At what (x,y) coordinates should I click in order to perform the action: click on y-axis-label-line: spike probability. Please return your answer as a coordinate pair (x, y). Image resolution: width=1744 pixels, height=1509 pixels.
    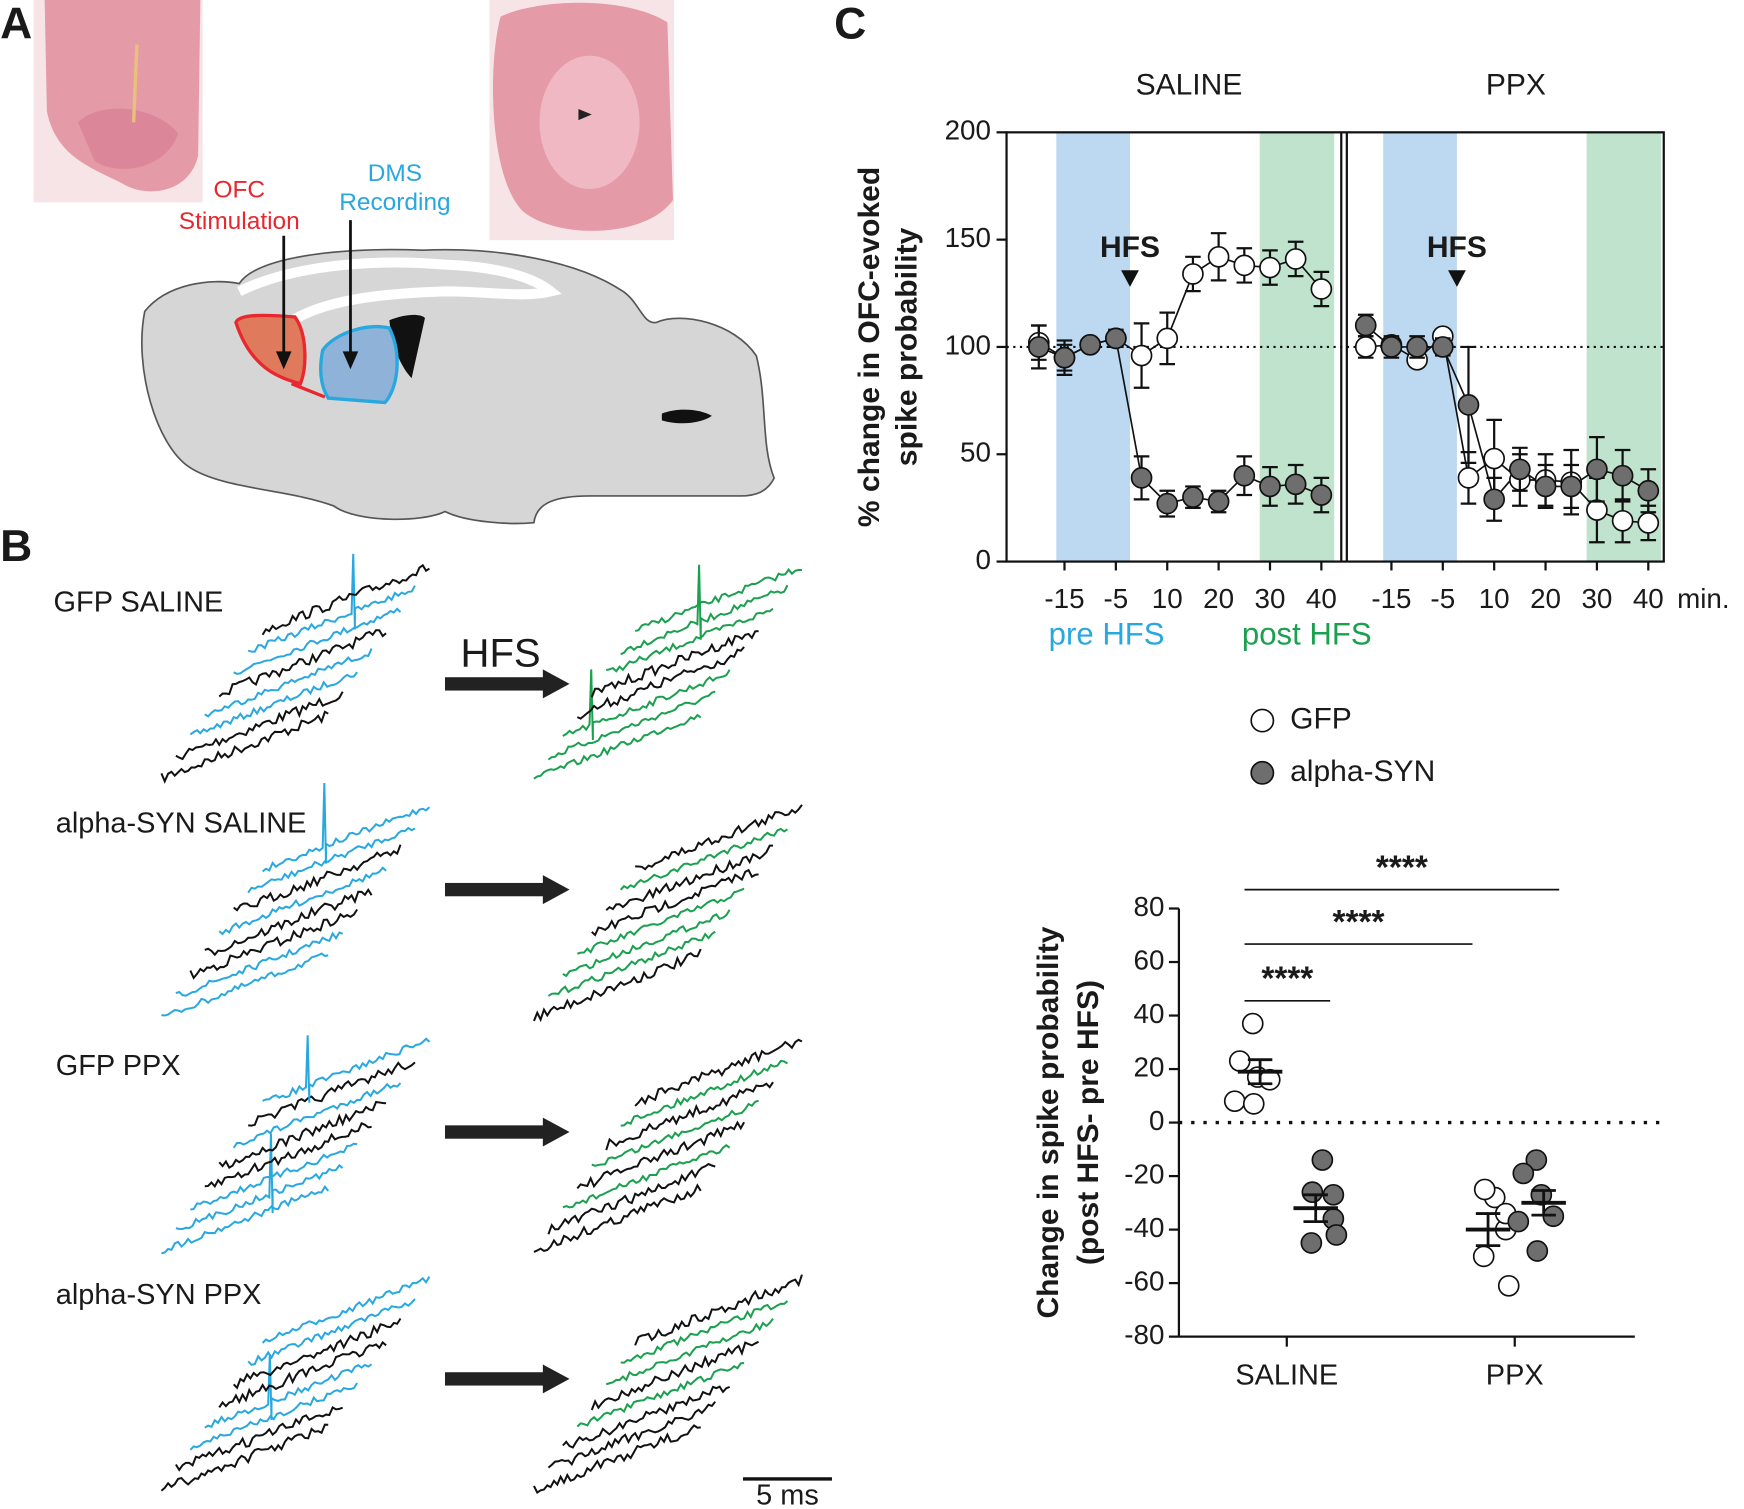
    Looking at the image, I should click on (907, 346).